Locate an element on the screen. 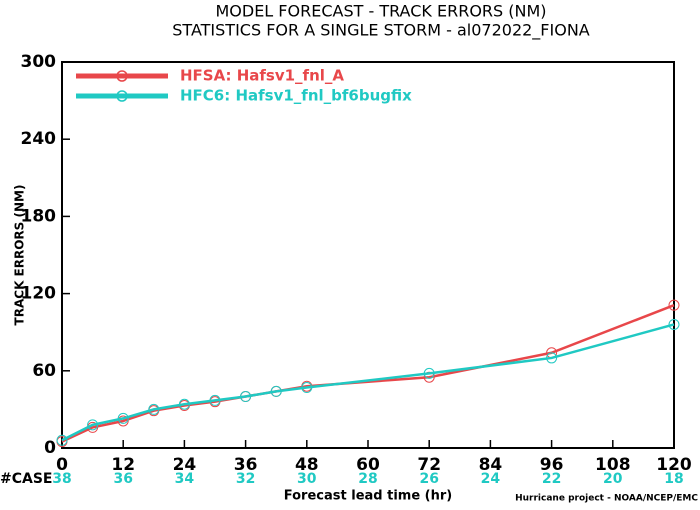  legend-label: HFSA: Hafsv1_fnl_A is located at coordinates (262, 76).